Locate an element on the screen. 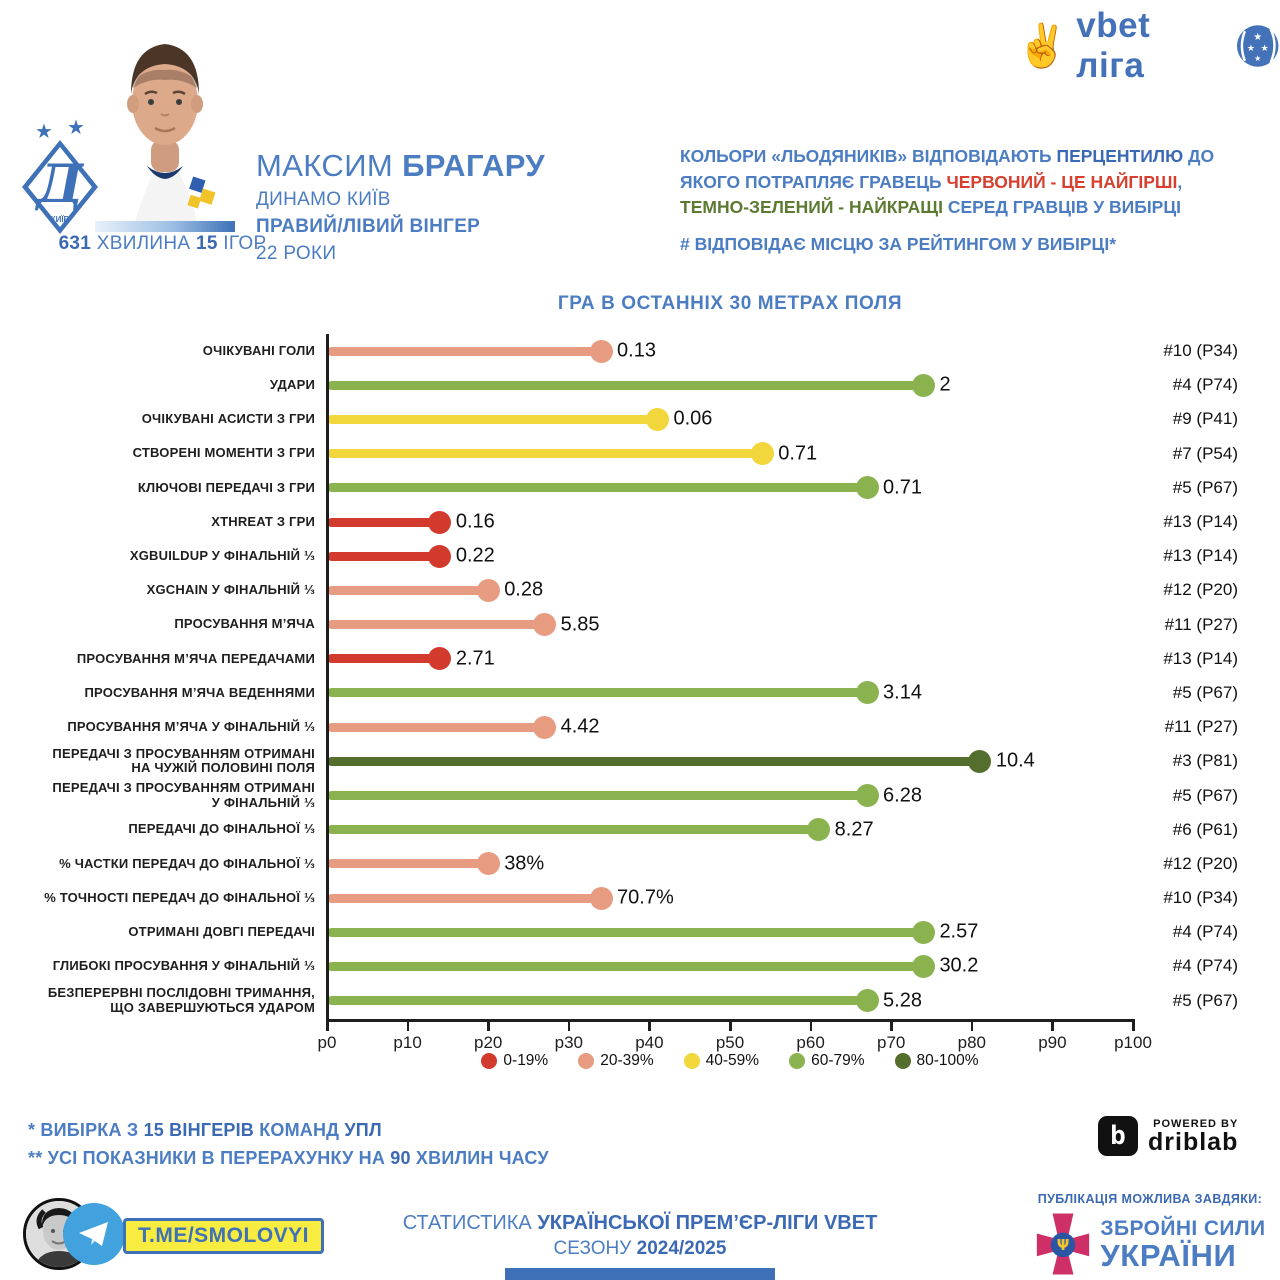 Image resolution: width=1280 pixels, height=1280 pixels. rank-label: #9 (P41) is located at coordinates (1205, 419).